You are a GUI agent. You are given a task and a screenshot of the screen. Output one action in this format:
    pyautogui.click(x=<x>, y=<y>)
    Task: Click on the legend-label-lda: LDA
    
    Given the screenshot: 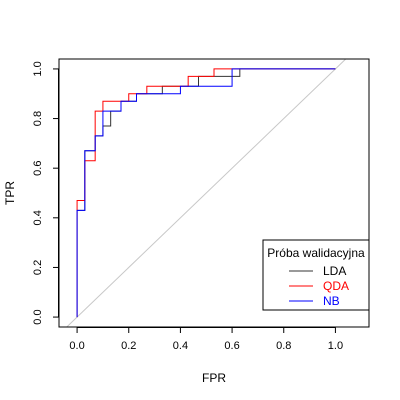 What is the action you would take?
    pyautogui.click(x=334, y=271)
    